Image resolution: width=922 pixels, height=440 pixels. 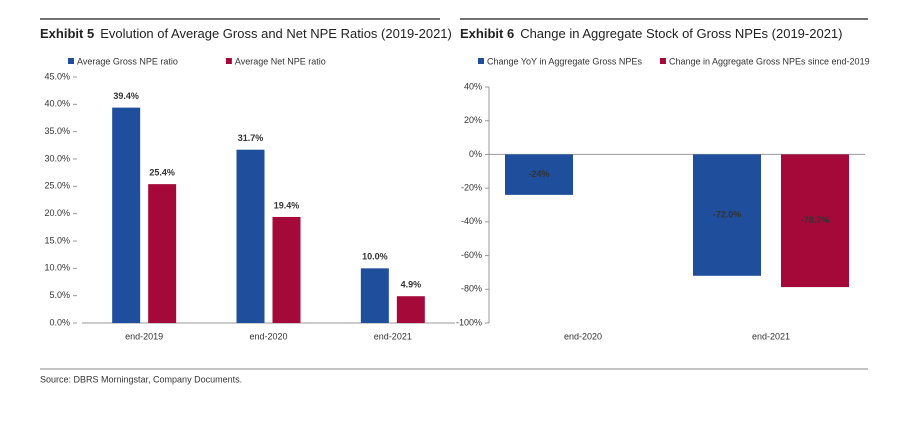 What do you see at coordinates (57, 240) in the screenshot?
I see `y-tick-label: 15.0%` at bounding box center [57, 240].